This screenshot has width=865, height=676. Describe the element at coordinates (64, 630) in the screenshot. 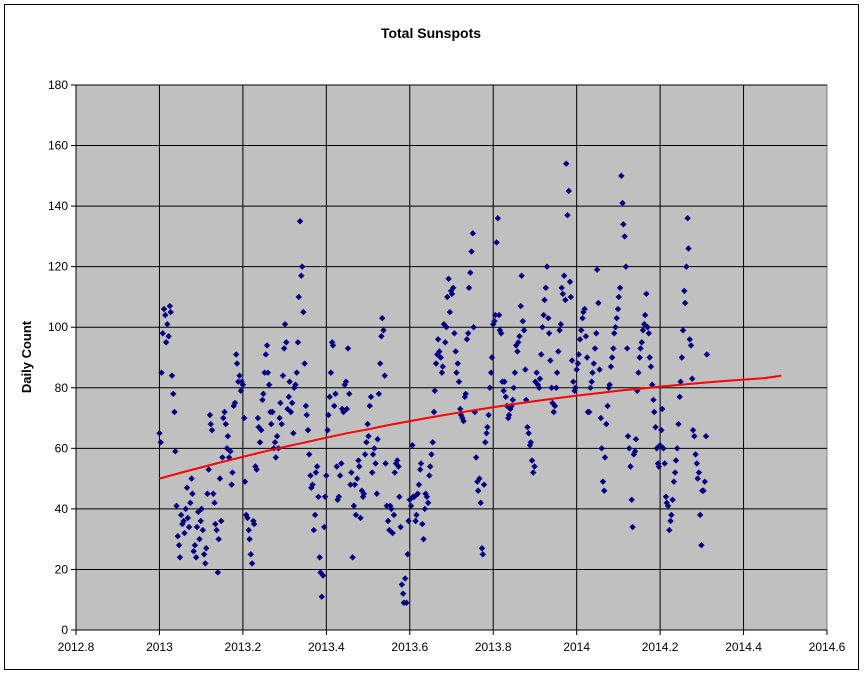

I see `y-tick-label: 0` at that location.